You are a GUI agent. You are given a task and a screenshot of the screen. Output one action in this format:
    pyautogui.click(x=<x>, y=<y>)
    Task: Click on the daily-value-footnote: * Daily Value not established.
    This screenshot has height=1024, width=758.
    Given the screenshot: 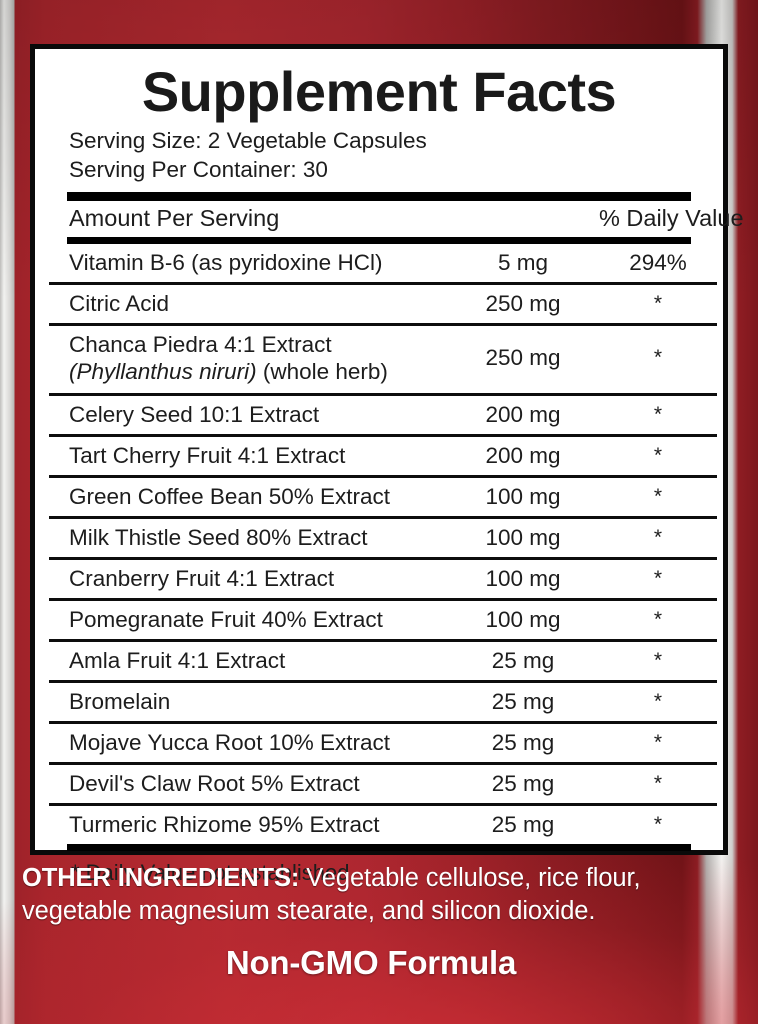 What is the action you would take?
    pyautogui.click(x=213, y=873)
    